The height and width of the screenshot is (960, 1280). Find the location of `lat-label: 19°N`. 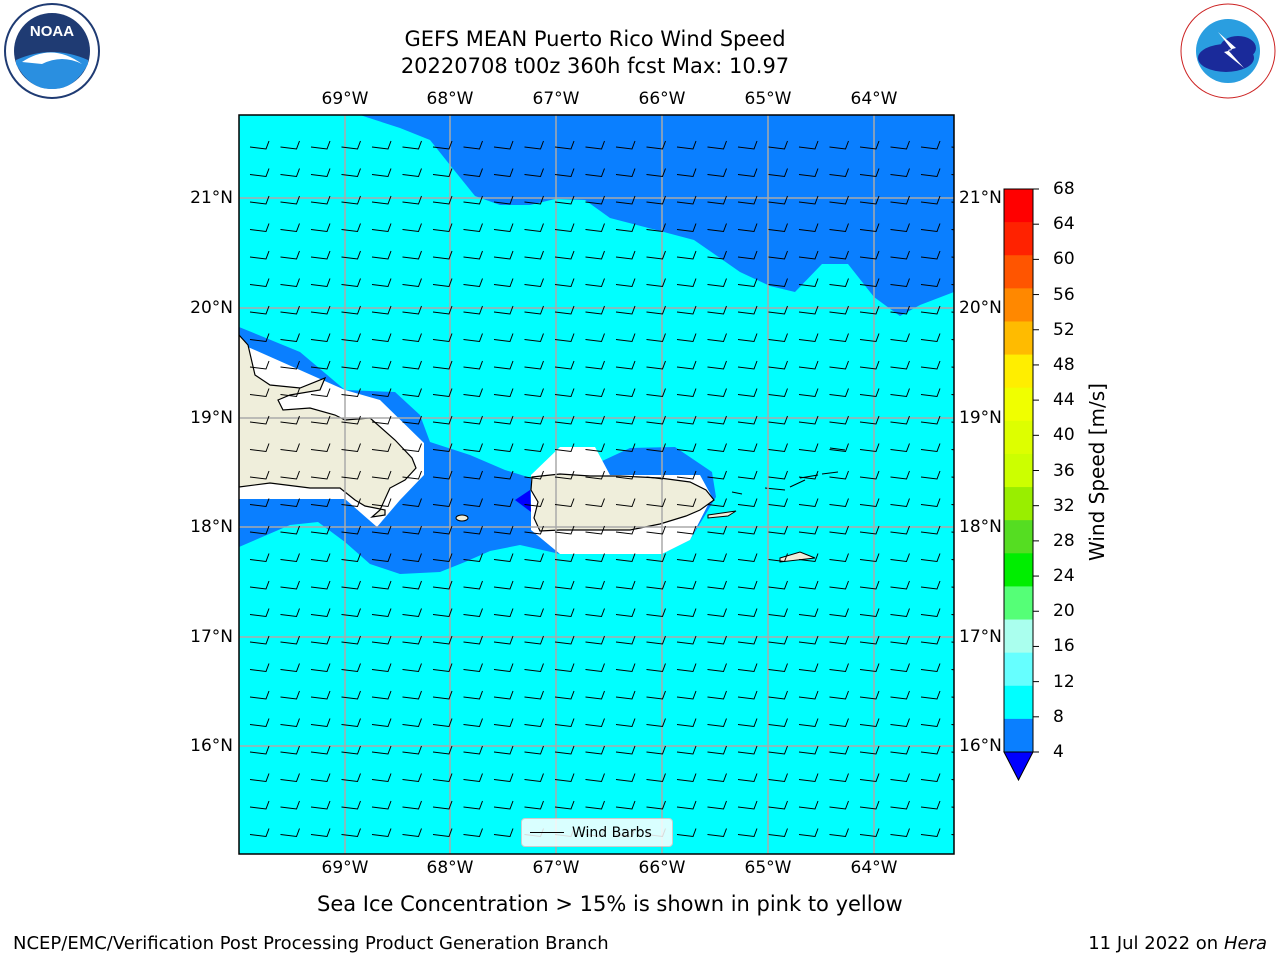

lat-label: 19°N is located at coordinates (211, 418).